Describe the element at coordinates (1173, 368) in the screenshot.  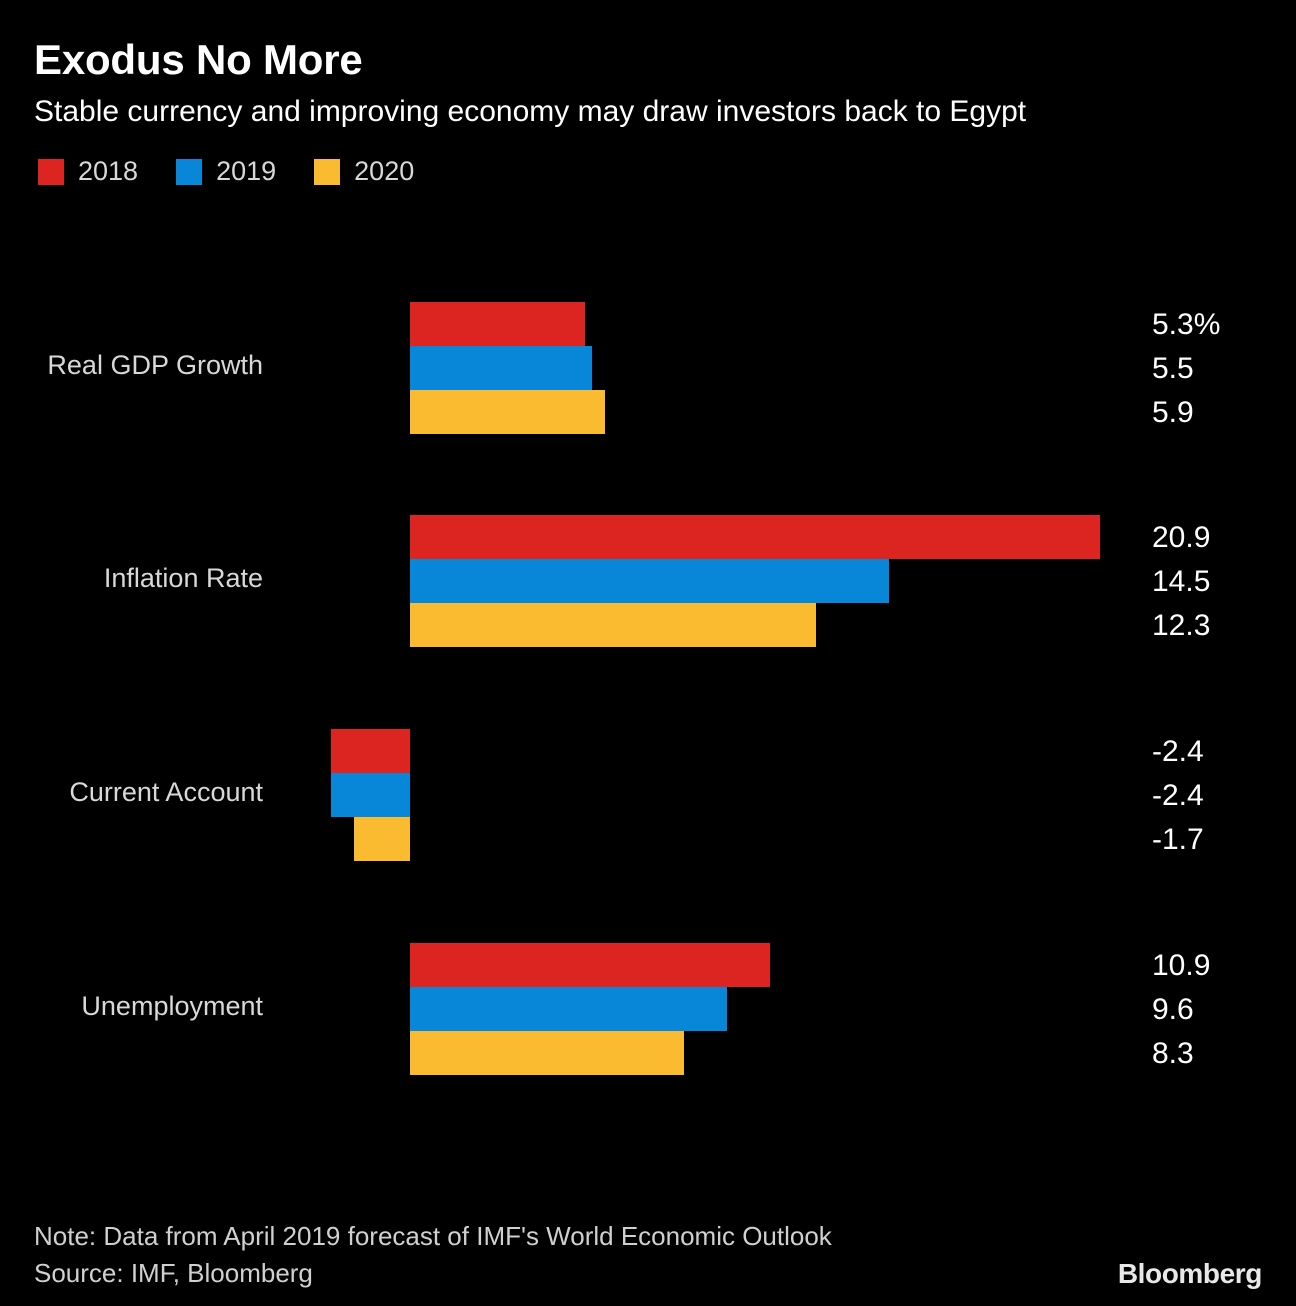
I see `bar-value-label: 5.5` at that location.